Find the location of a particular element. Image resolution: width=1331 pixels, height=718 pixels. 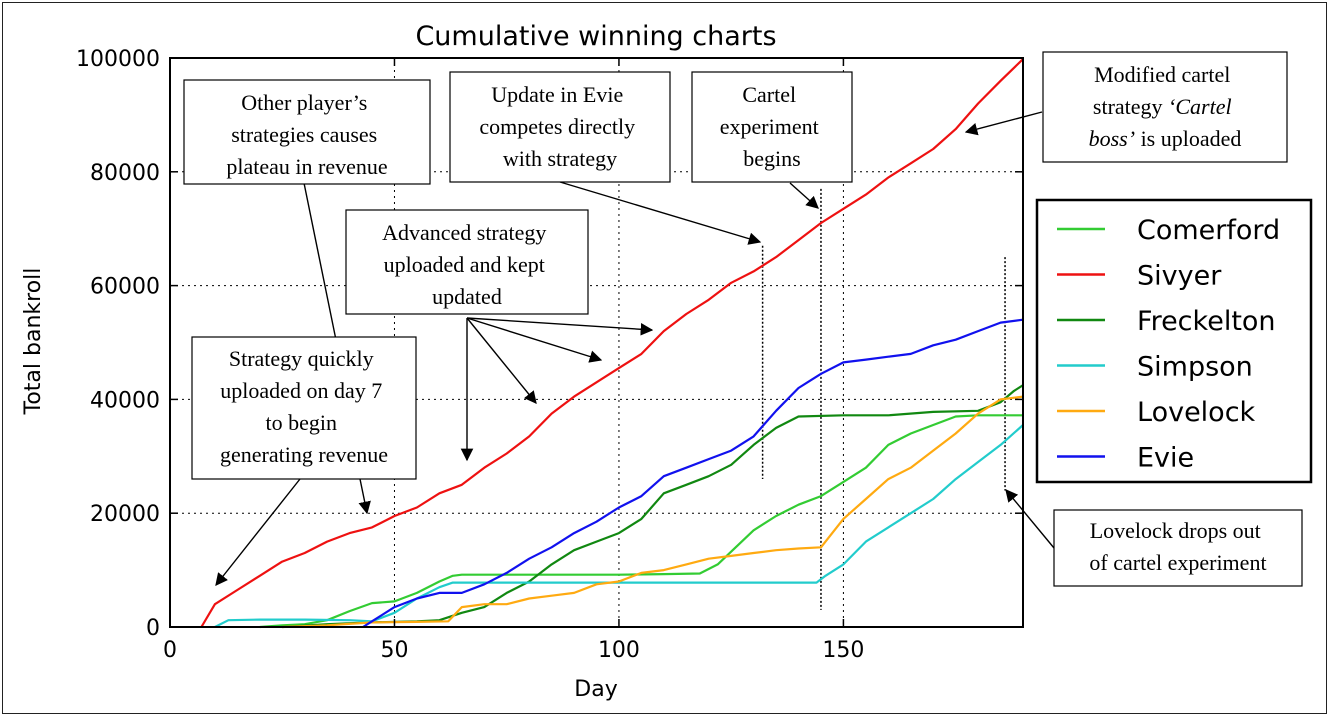

y-tick-label: 0 is located at coordinates (153, 628).